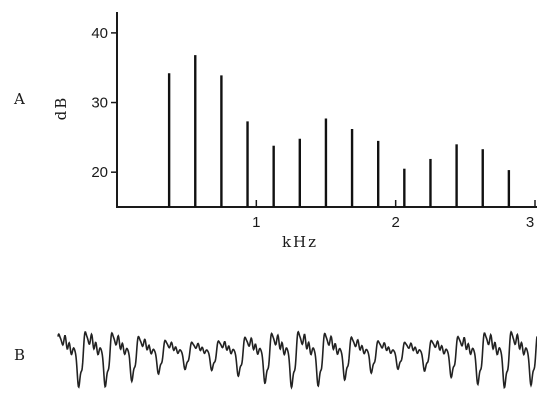  Describe the element at coordinates (99, 103) in the screenshot. I see `y-tick-label: 30` at that location.